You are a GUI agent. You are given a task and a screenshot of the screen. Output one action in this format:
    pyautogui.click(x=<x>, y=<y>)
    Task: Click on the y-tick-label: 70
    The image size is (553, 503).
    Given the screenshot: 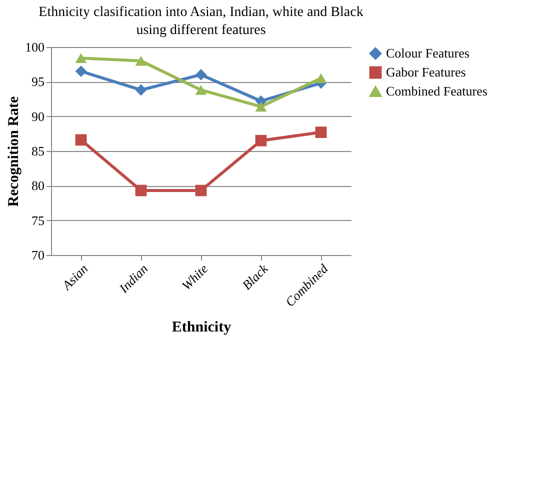 What is the action you would take?
    pyautogui.click(x=38, y=255)
    